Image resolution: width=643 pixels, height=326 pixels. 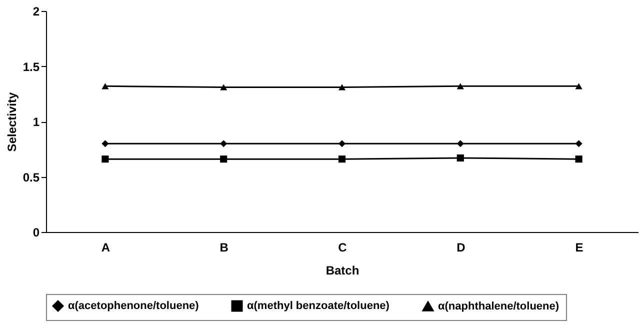 I want to click on y-tick-label: 1.5, so click(x=31, y=67).